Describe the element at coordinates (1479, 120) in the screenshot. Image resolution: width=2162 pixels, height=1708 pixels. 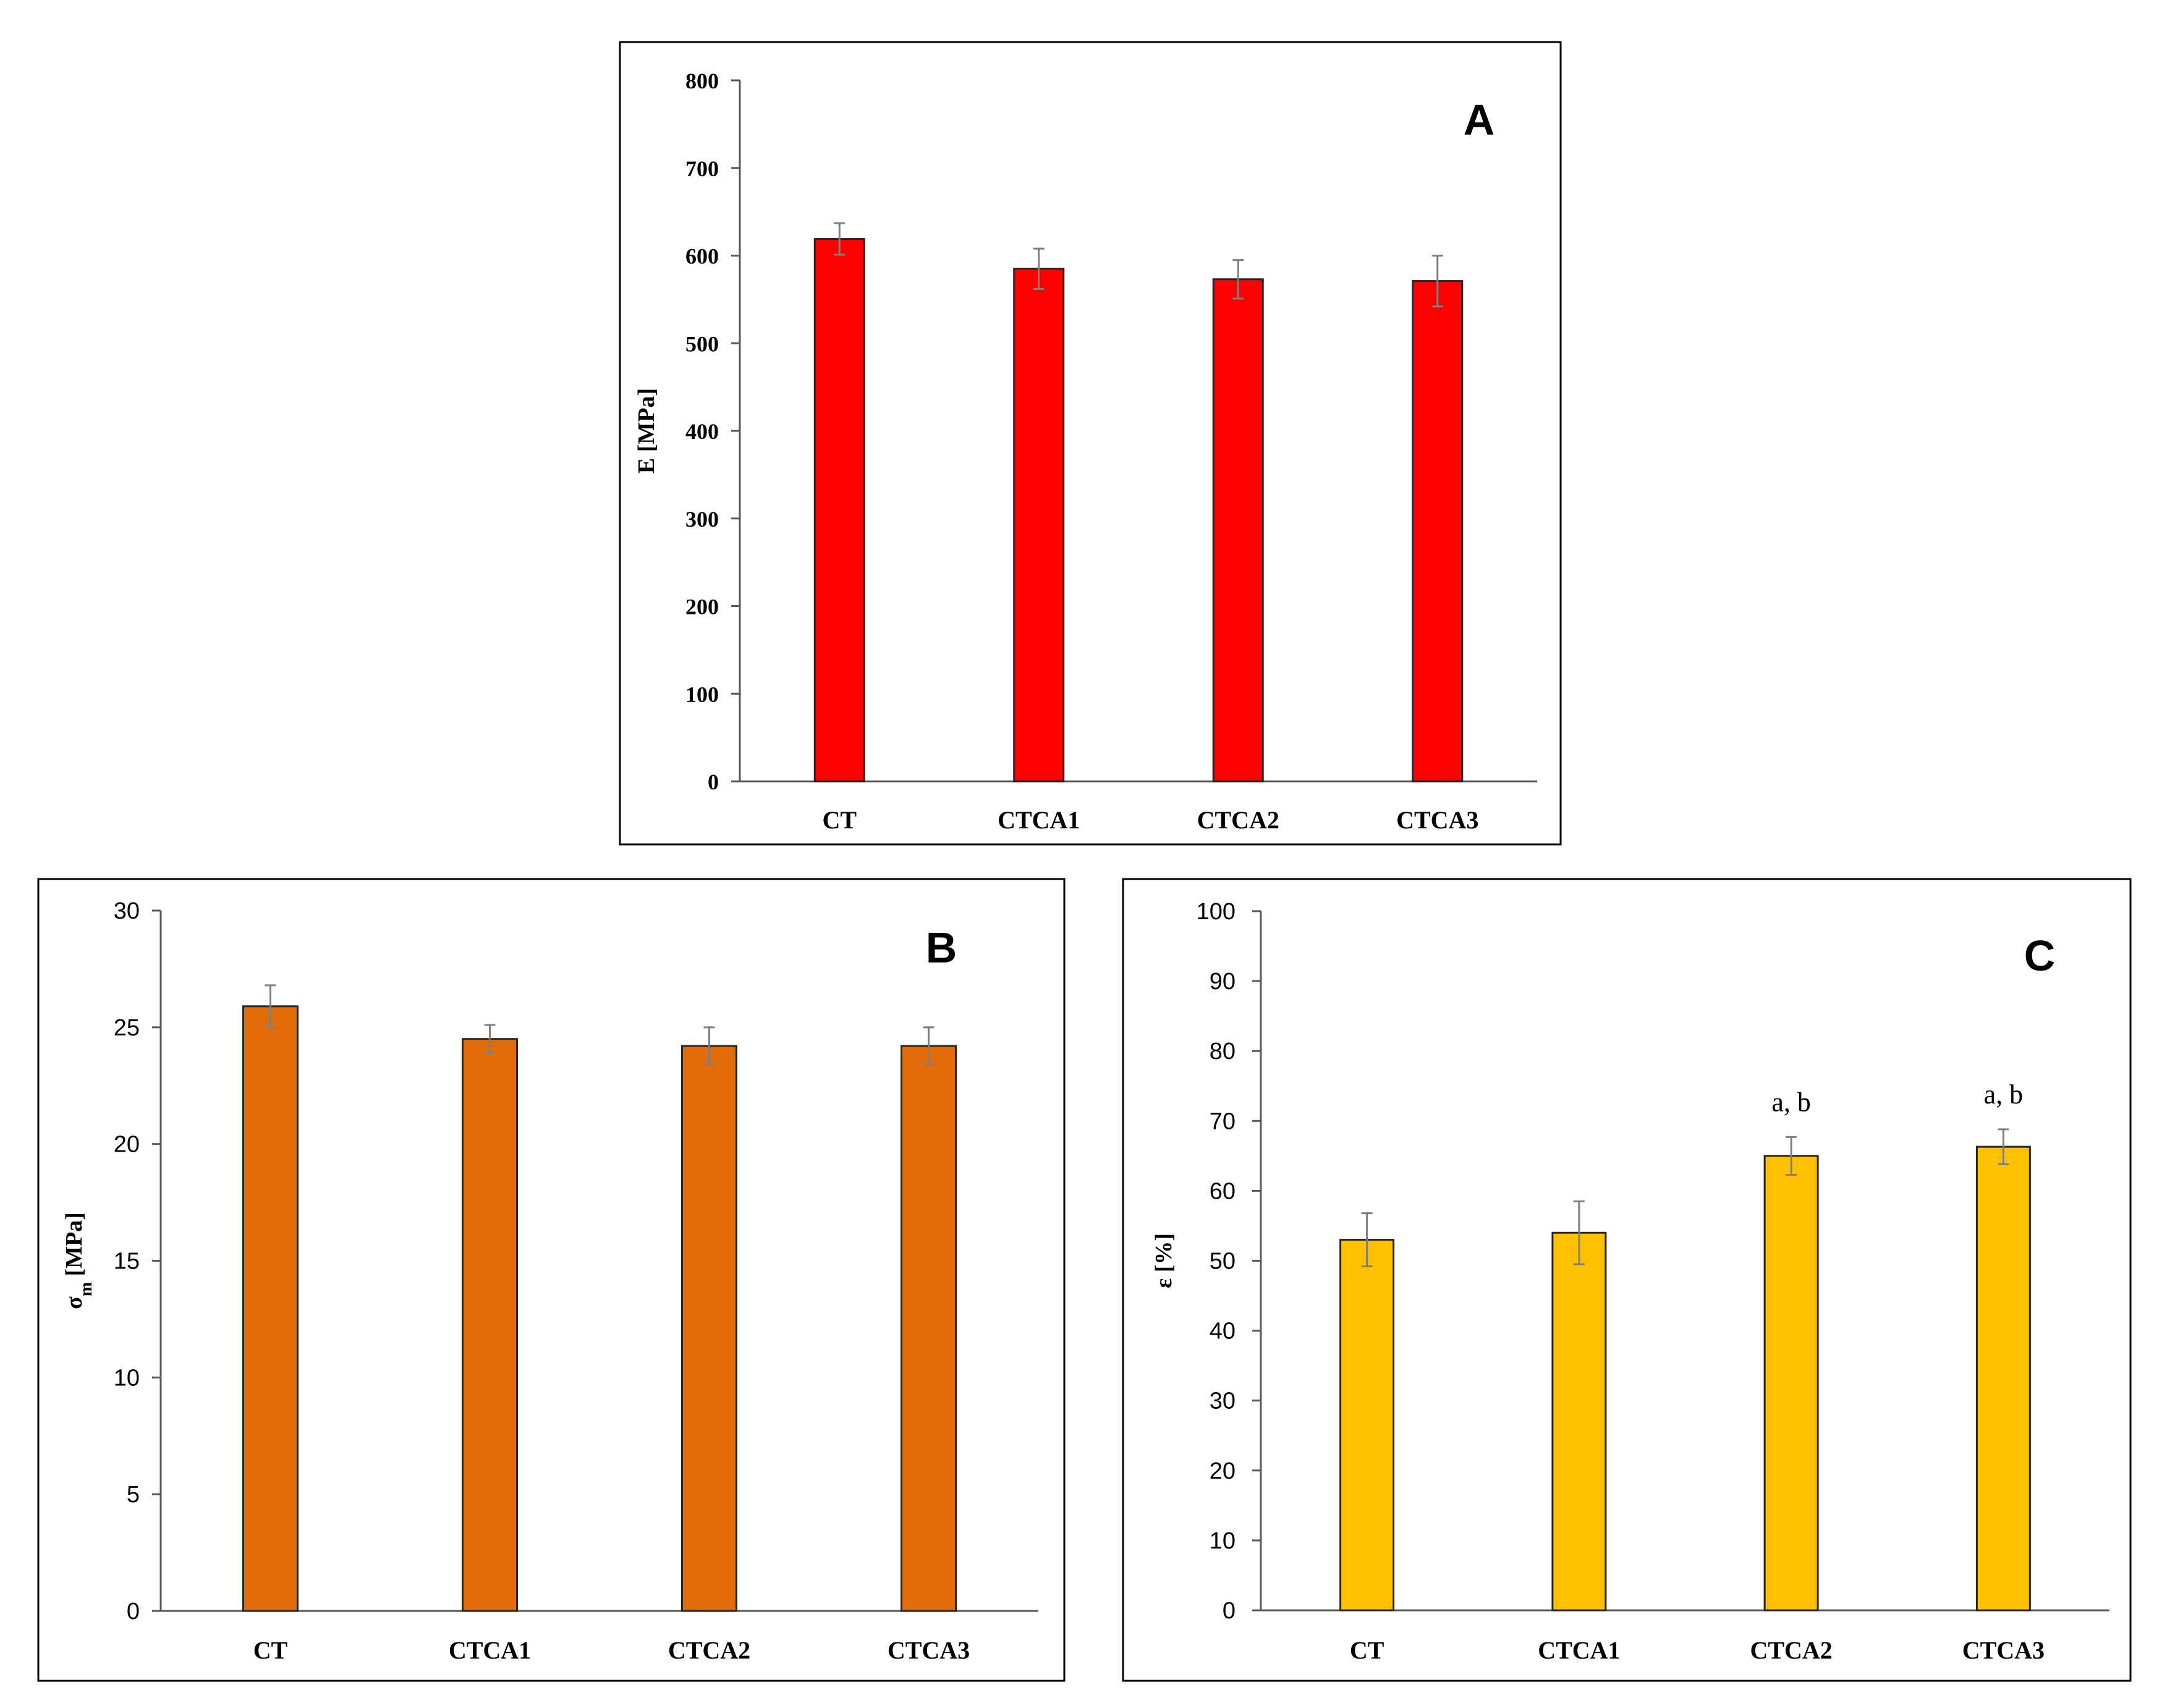
I see `panel-label: A` at that location.